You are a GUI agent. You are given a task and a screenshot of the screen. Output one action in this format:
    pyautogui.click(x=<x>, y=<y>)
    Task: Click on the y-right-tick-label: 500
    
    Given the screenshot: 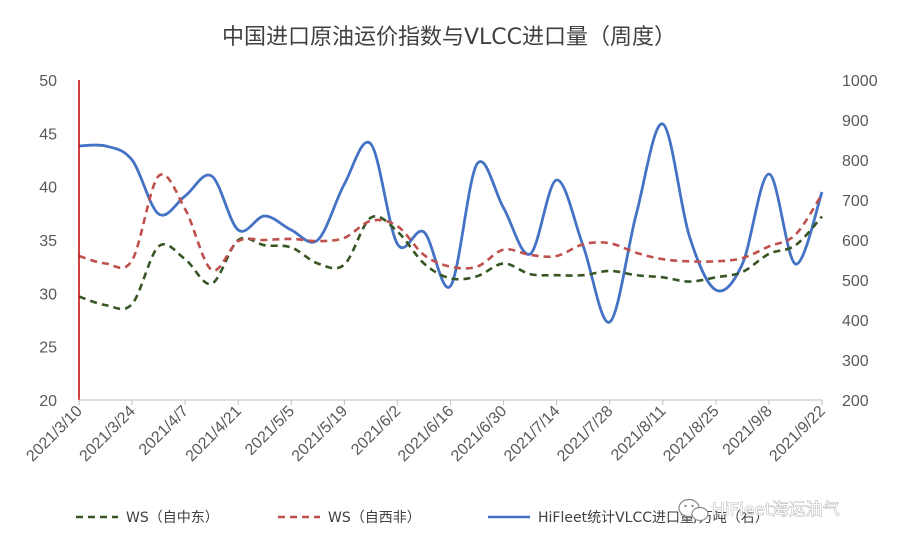 What is the action you would take?
    pyautogui.click(x=855, y=281)
    